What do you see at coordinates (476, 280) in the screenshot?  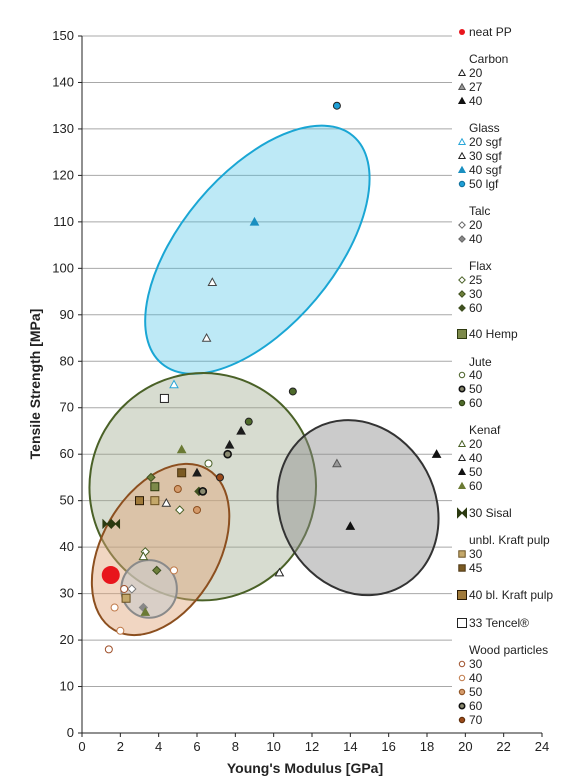 I see `legend-label: 25` at bounding box center [476, 280].